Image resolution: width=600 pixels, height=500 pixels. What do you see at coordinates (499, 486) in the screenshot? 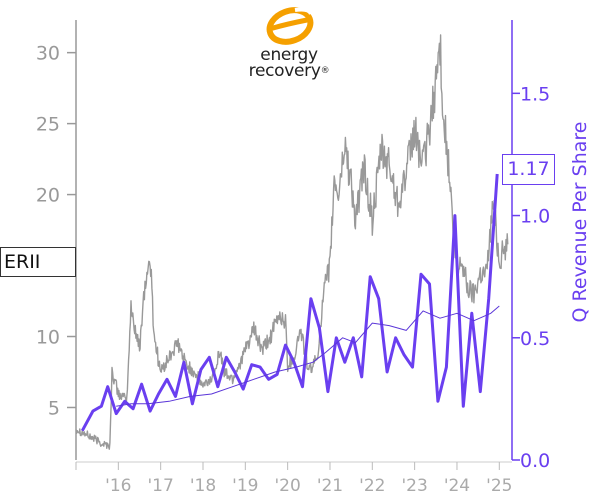
I see `x-tick-label: '25` at bounding box center [499, 486].